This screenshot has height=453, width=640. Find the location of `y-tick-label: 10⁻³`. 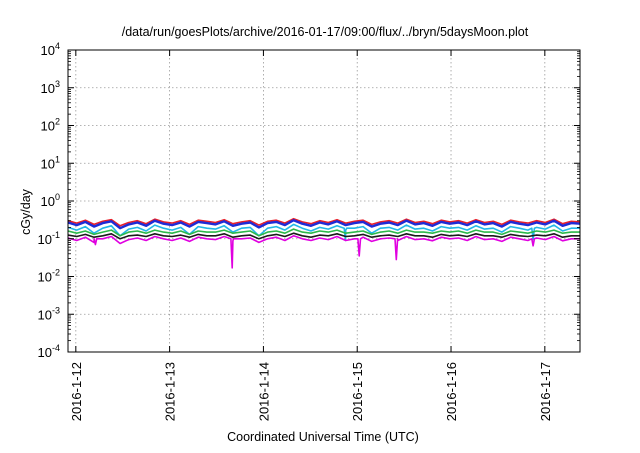

y-tick-label: 10⁻³ is located at coordinates (49, 313).